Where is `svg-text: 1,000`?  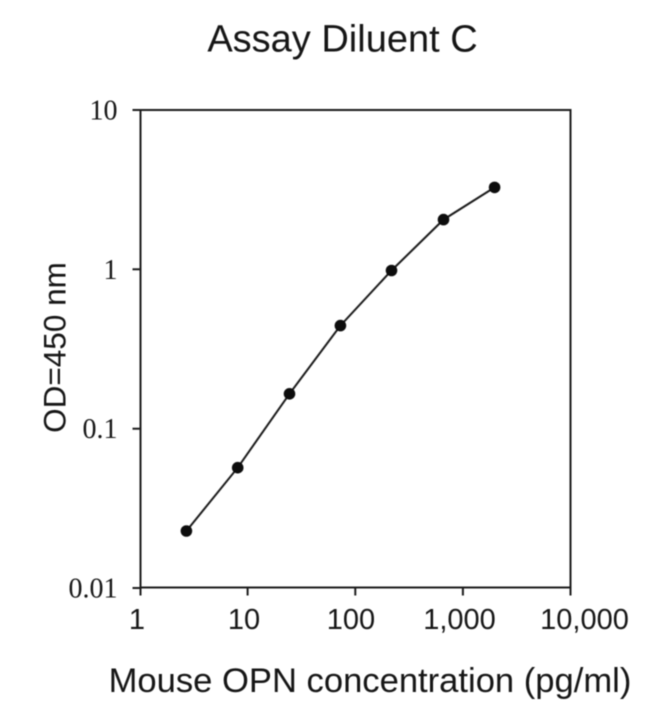 svg-text: 1,000 is located at coordinates (459, 620).